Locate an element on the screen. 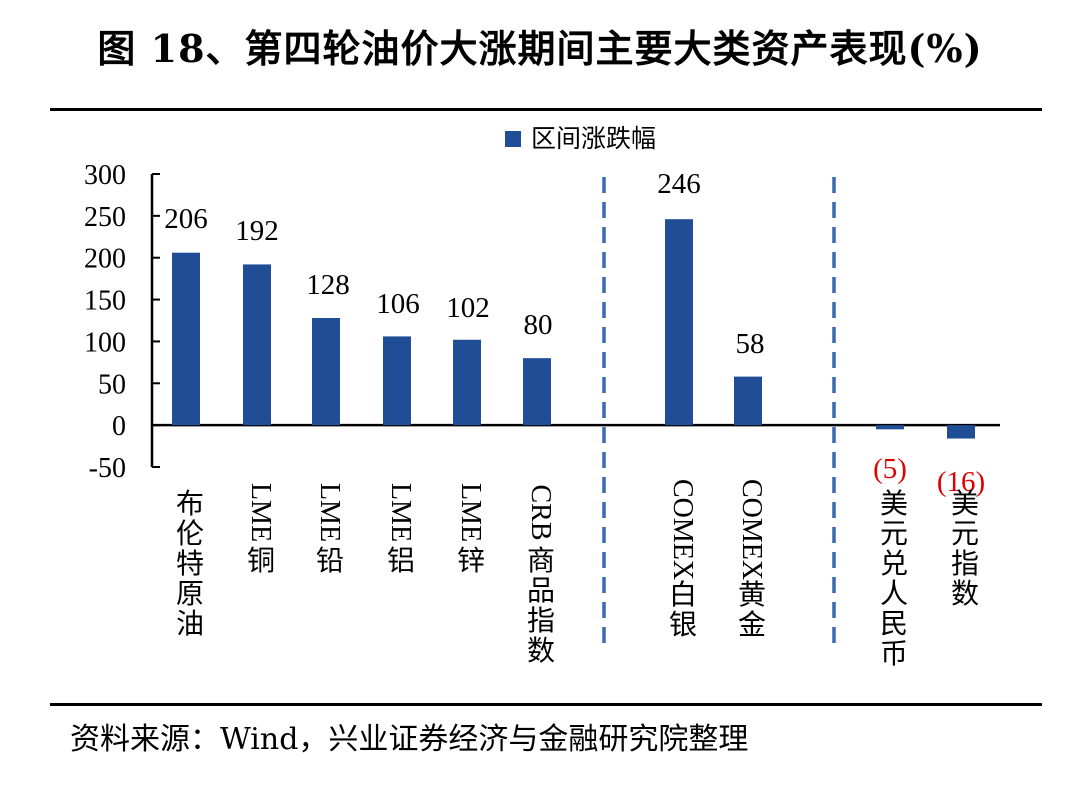 The width and height of the screenshot is (1080, 786). svg-text: 铅 is located at coordinates (330, 561).